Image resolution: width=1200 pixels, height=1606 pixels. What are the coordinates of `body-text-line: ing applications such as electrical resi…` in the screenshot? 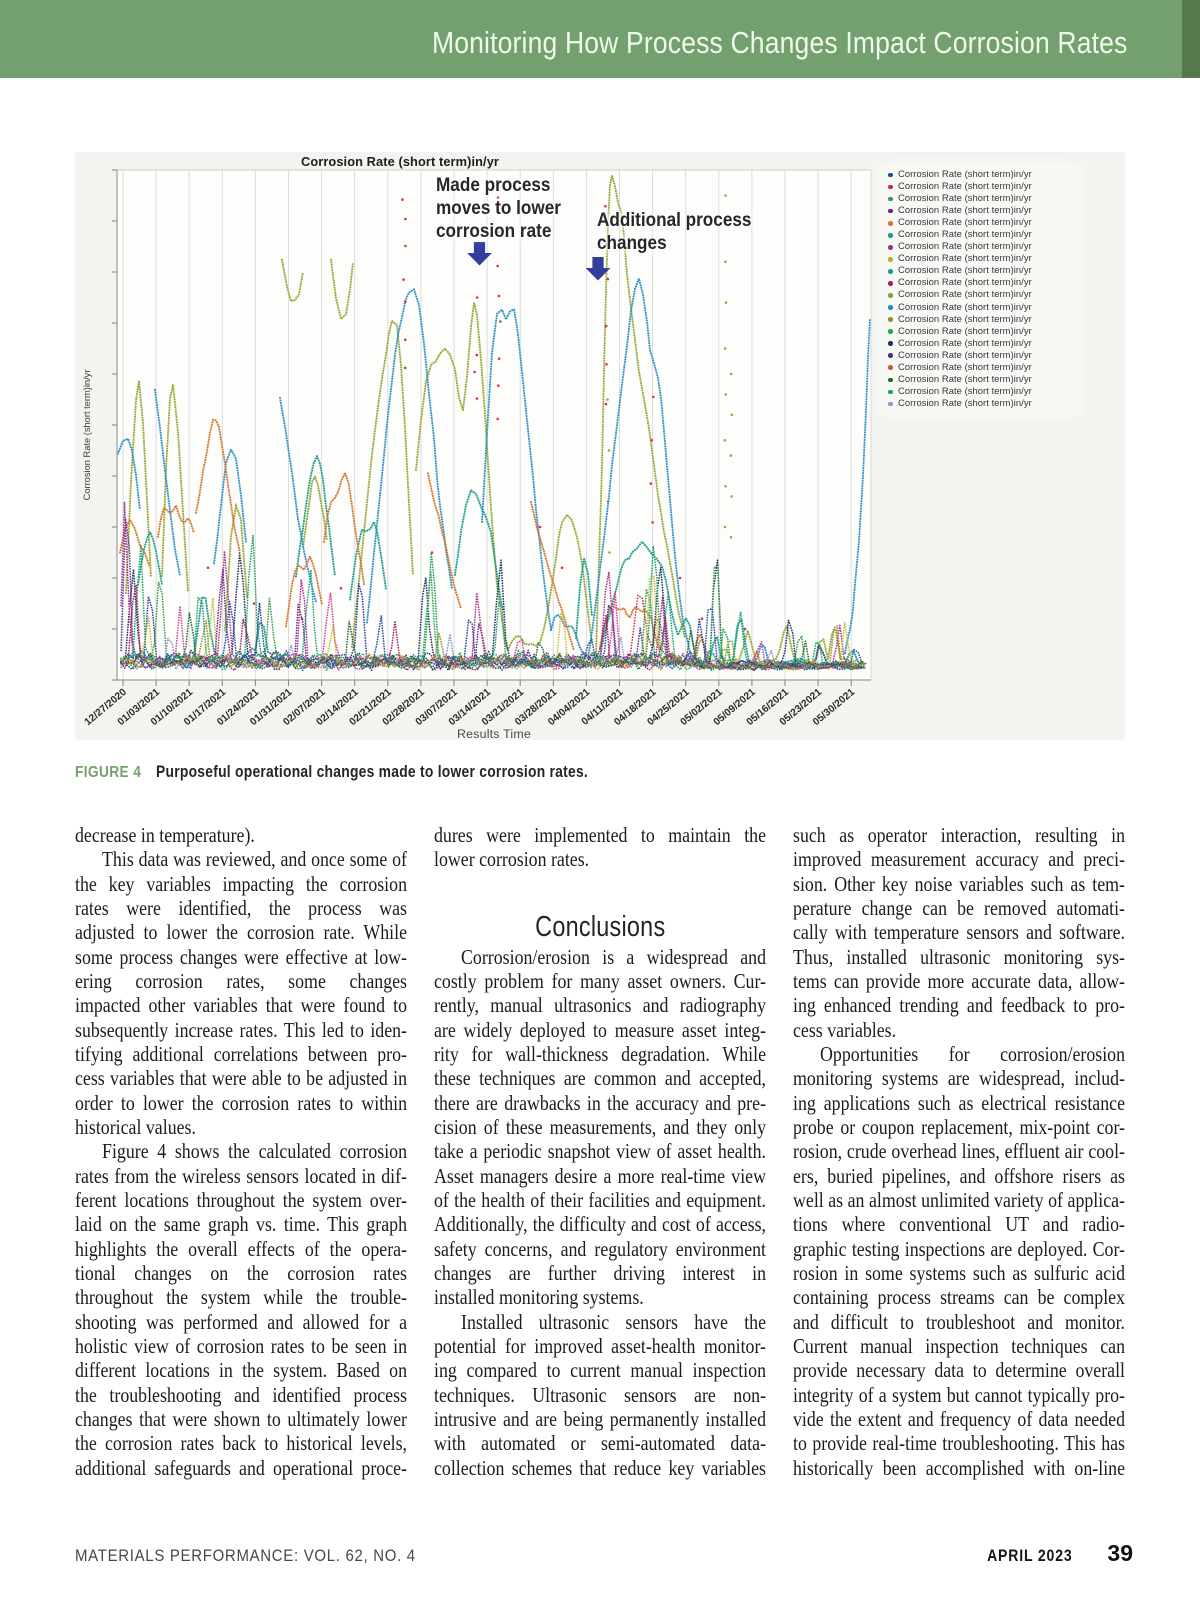 It's located at (959, 1102).